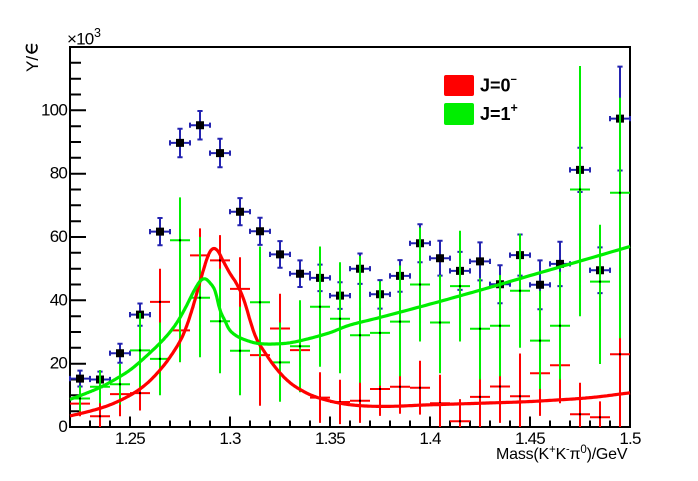 The width and height of the screenshot is (698, 481). What do you see at coordinates (130, 438) in the screenshot?
I see `svg-text: 1.25` at bounding box center [130, 438].